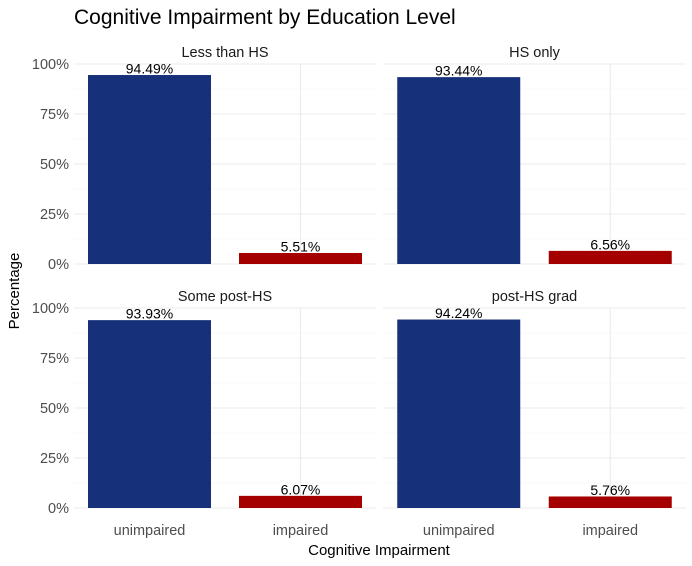 The width and height of the screenshot is (692, 566). Describe the element at coordinates (149, 414) in the screenshot. I see `bar-some-post-hs-unimpaired` at that location.